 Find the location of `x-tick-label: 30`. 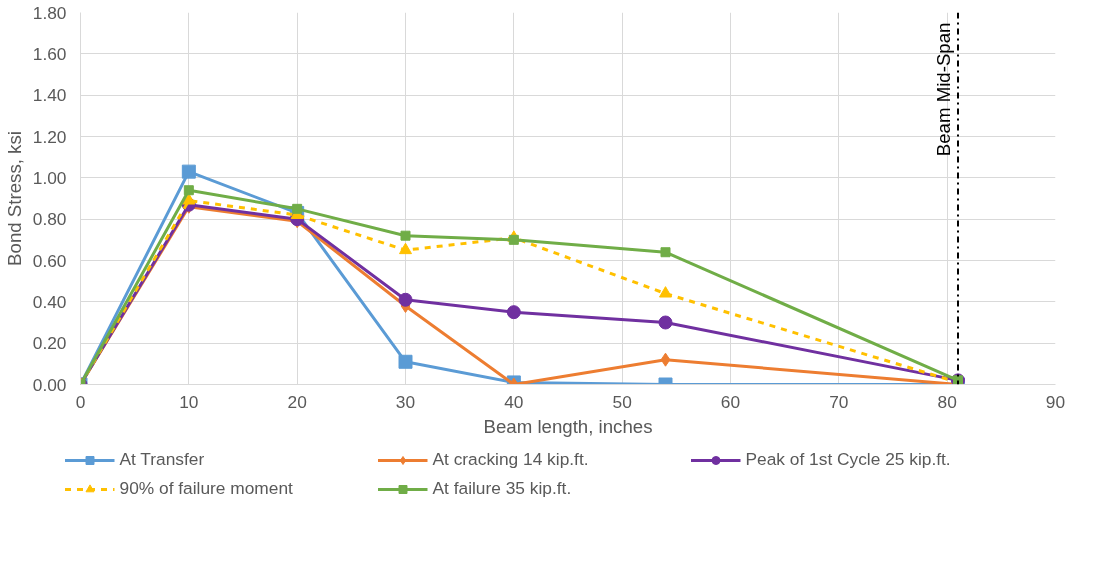

x-tick-label: 30 is located at coordinates (405, 401).